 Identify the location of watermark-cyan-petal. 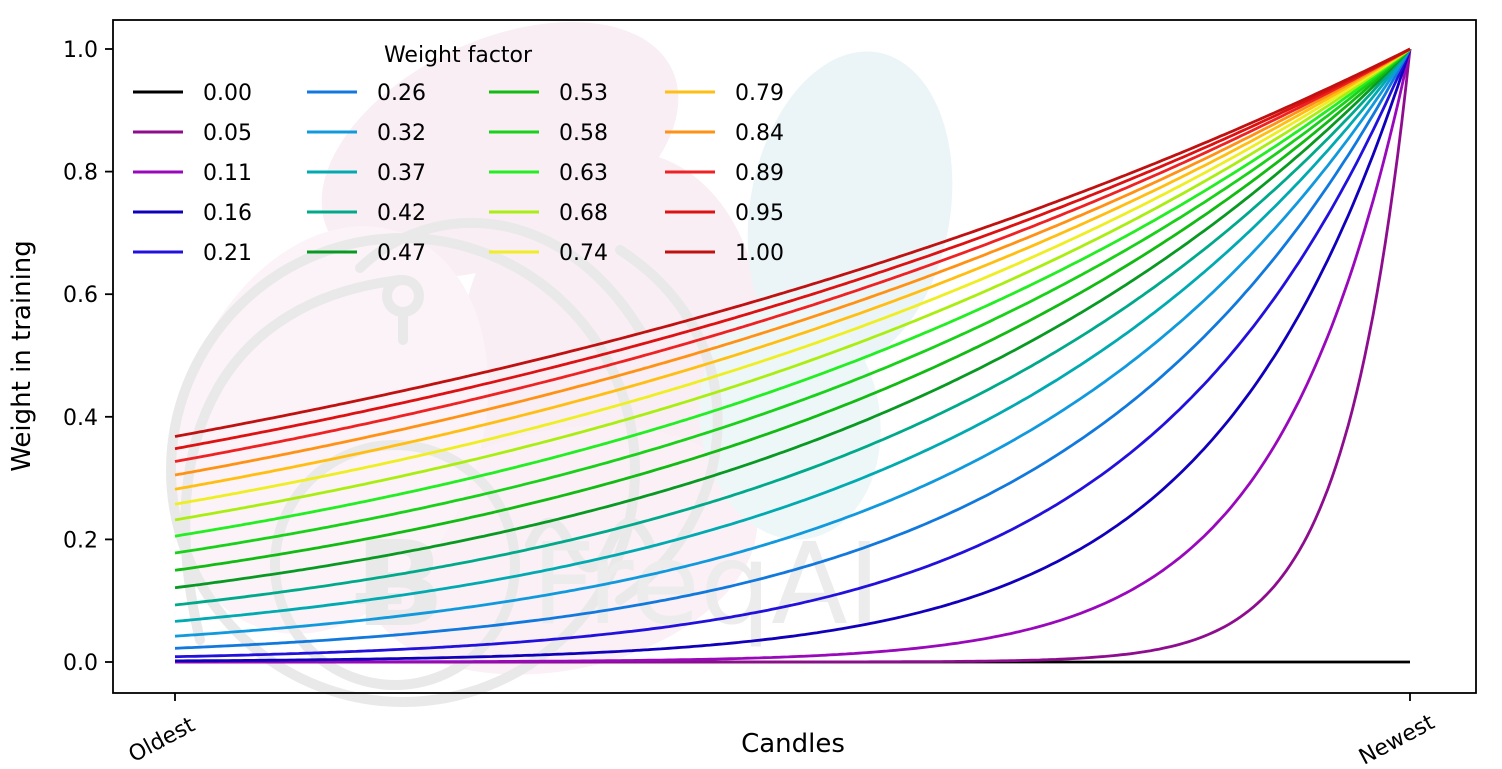
(790, 420).